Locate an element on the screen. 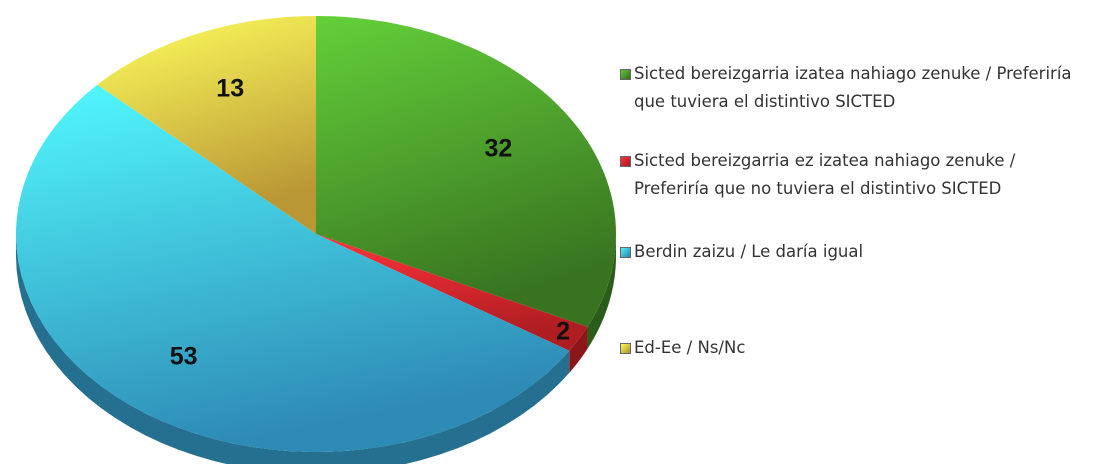  legend-label: Berdin zaizu / Le daría igual is located at coordinates (749, 251).